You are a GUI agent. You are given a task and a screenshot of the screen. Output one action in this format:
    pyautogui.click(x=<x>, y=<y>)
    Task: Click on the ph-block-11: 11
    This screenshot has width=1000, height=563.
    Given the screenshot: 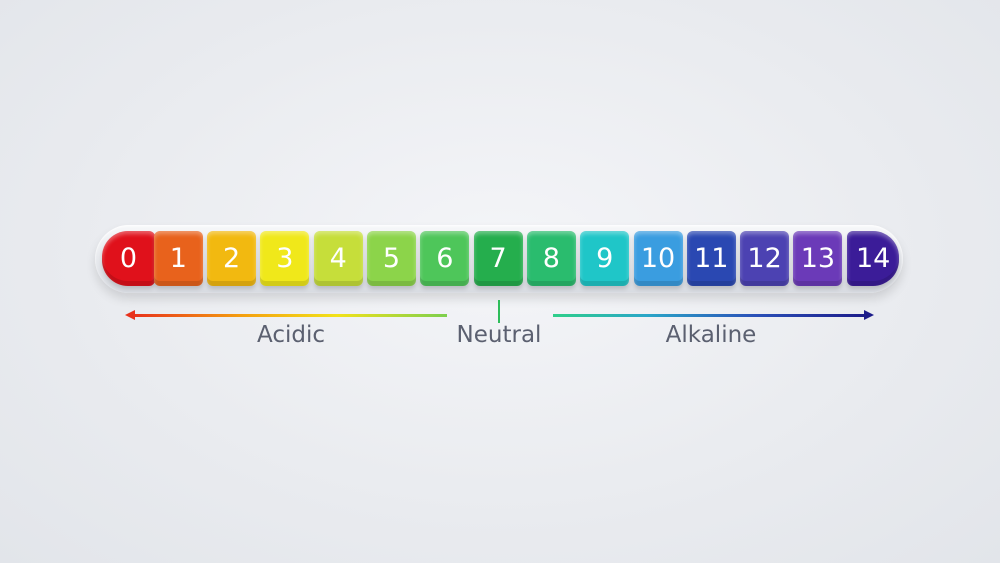 What is the action you would take?
    pyautogui.click(x=711, y=258)
    